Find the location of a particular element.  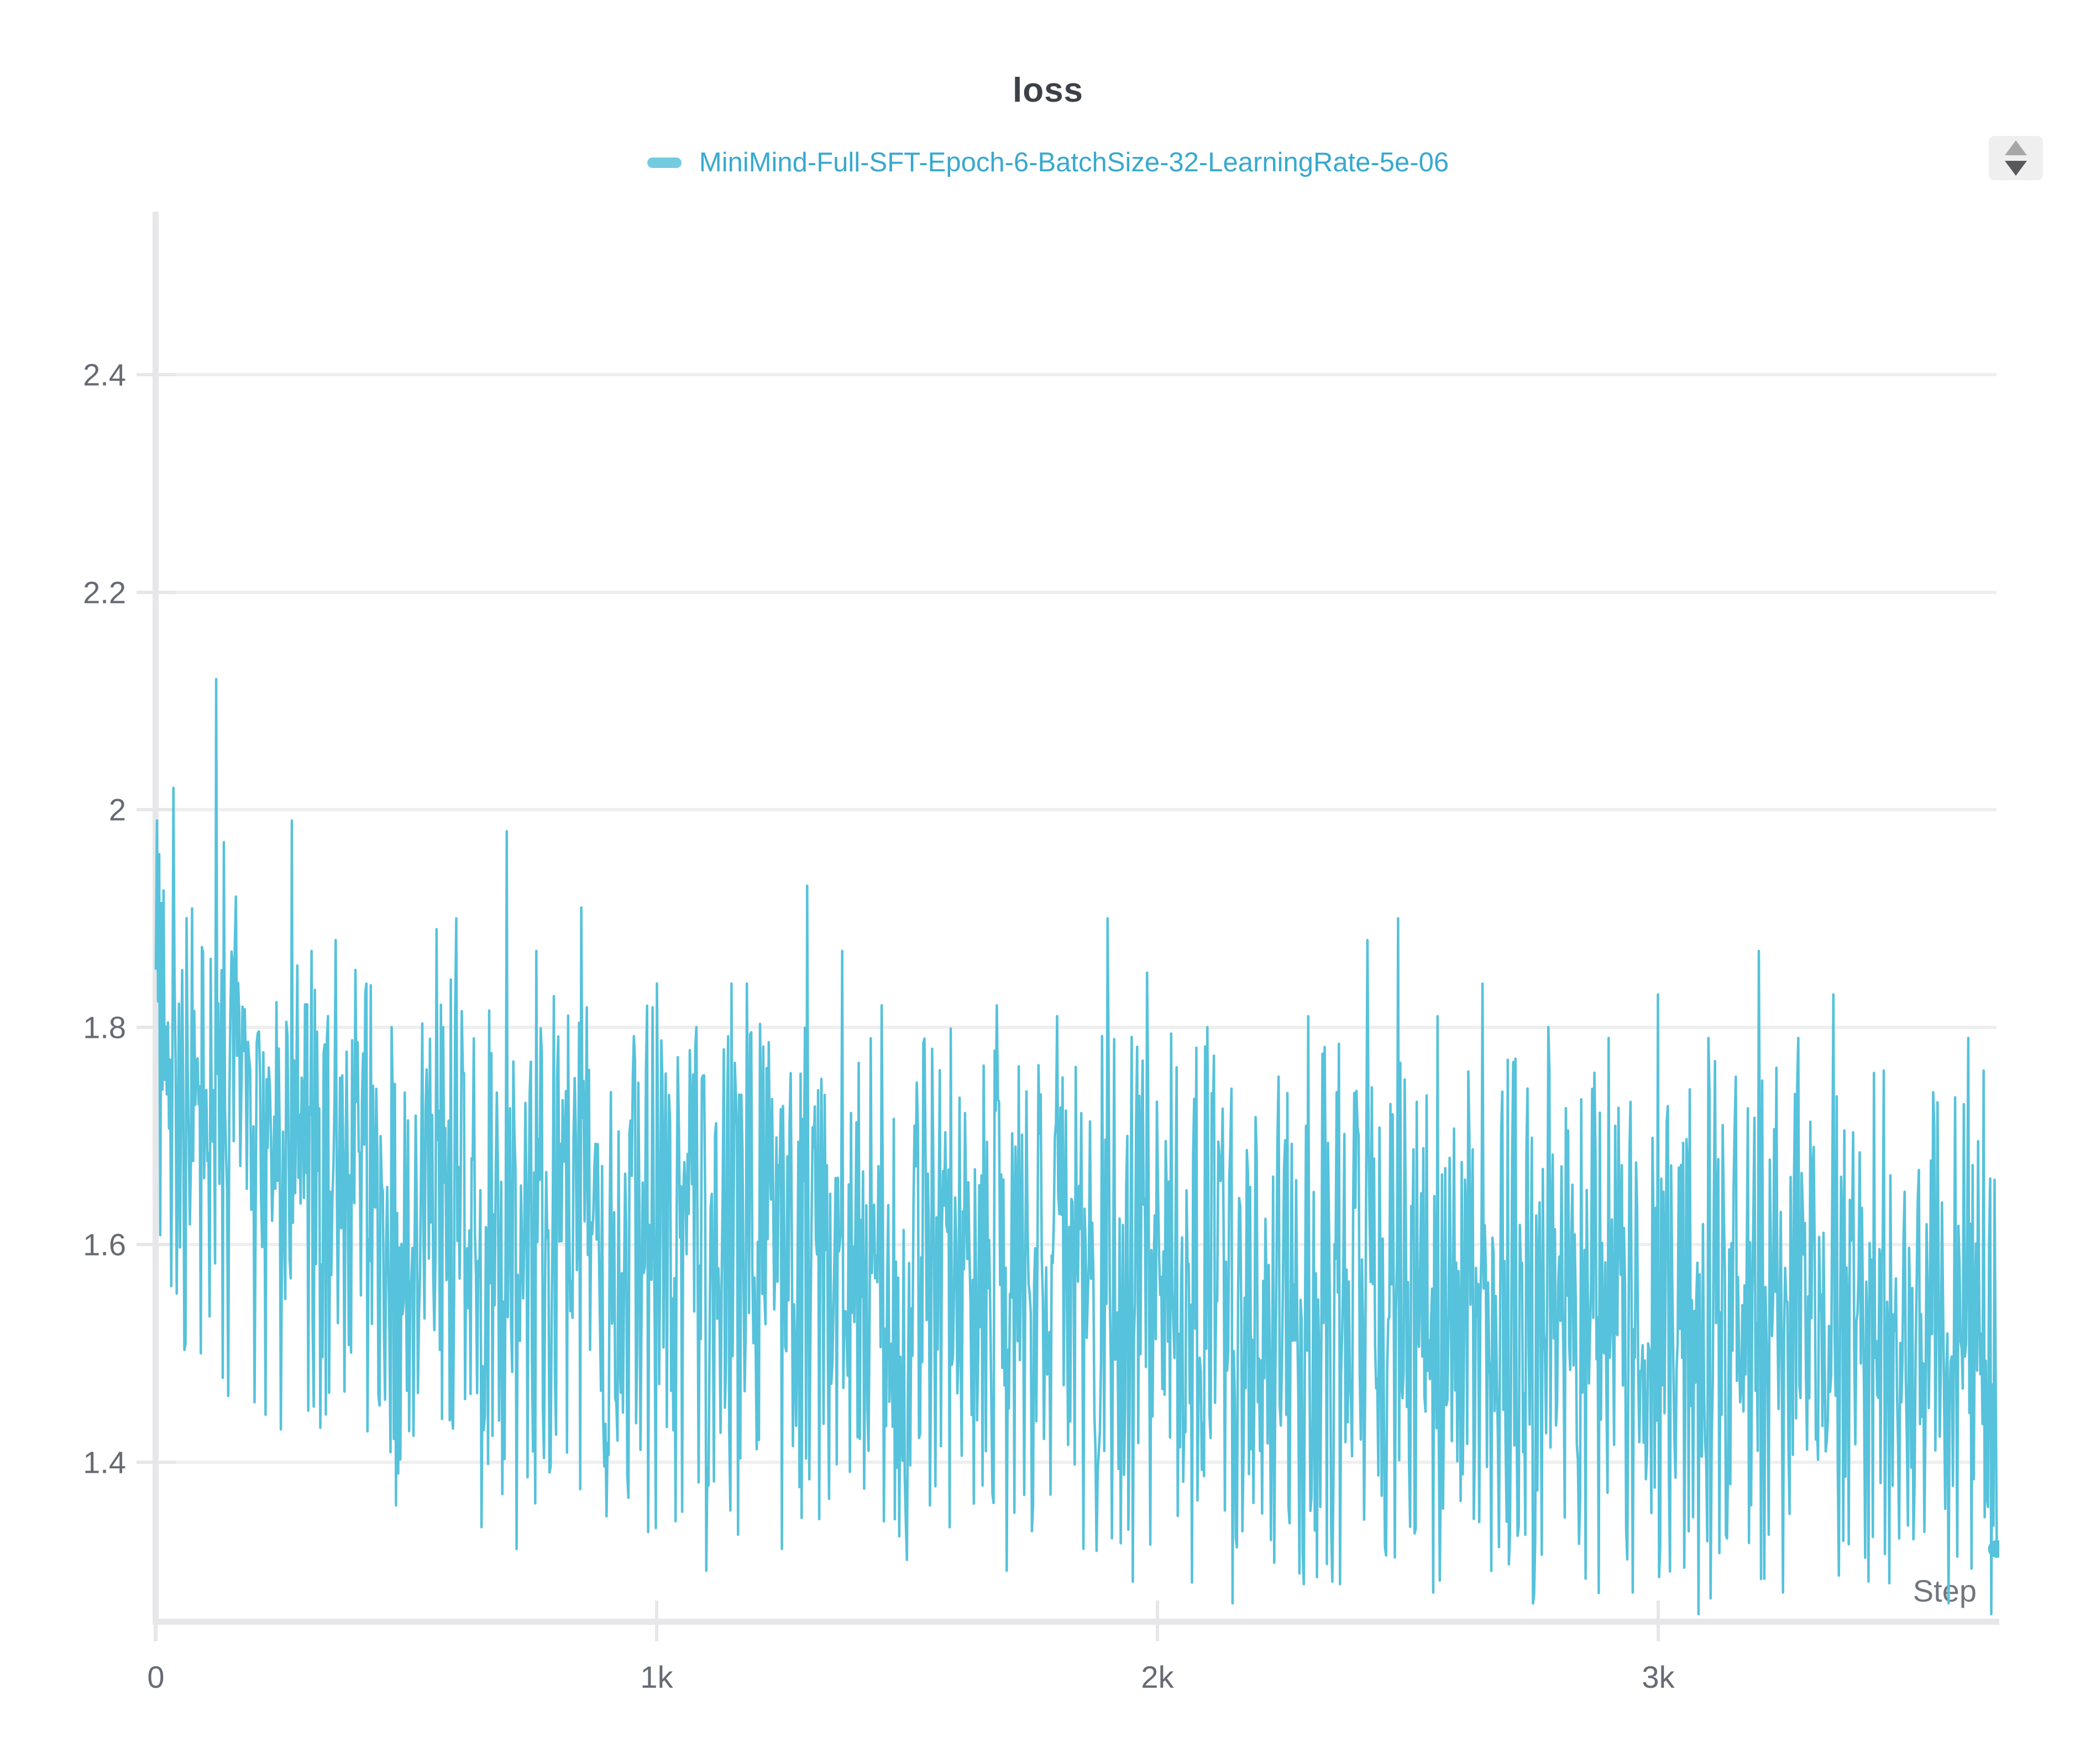

x-tick-label-1k: 1k is located at coordinates (656, 1677).